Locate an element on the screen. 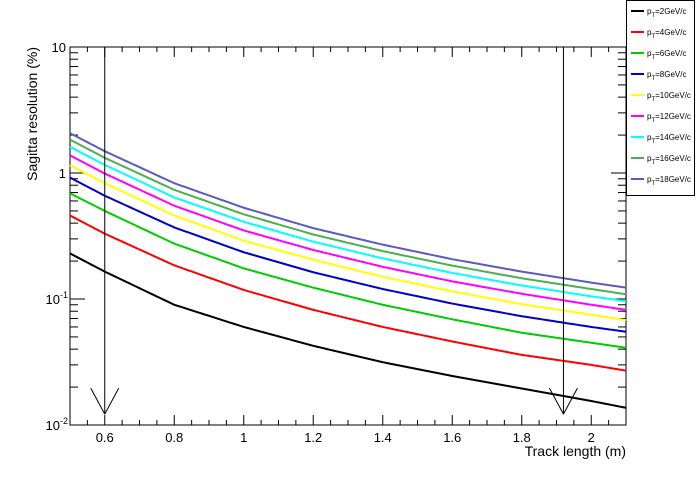  x-tick-label: 1 is located at coordinates (243, 437).